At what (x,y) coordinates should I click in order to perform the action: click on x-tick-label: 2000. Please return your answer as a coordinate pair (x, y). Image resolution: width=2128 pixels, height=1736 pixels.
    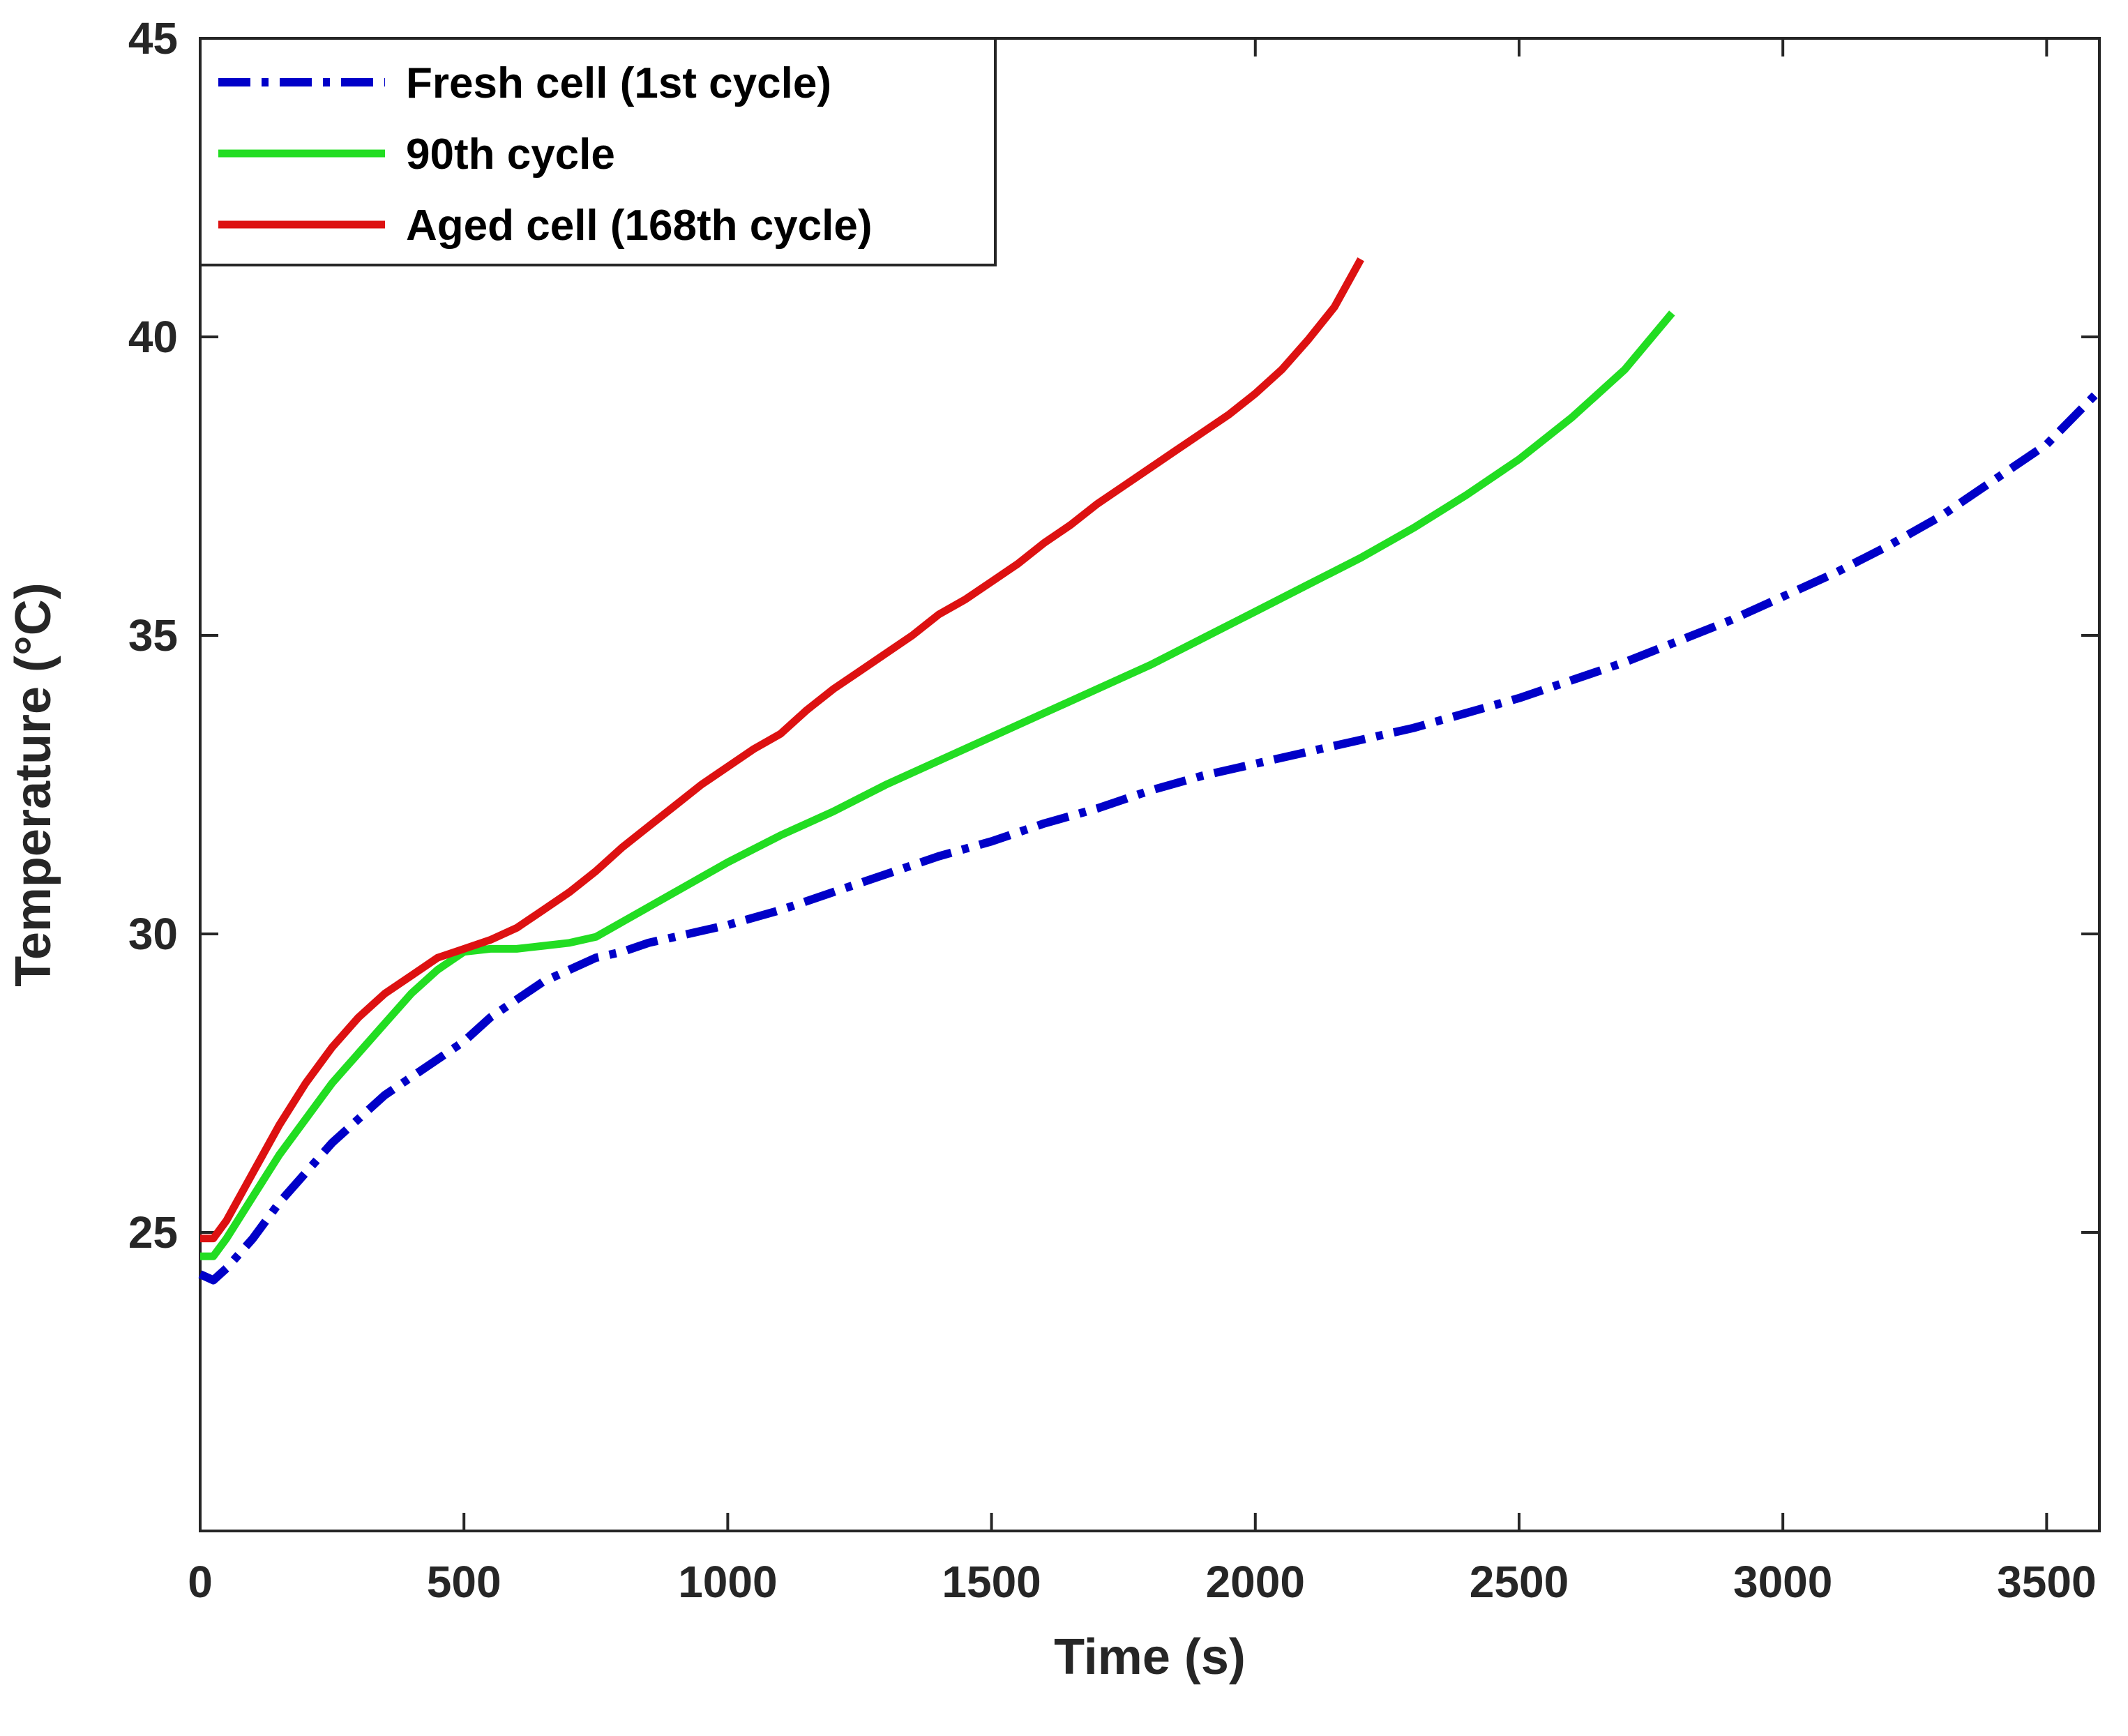
    Looking at the image, I should click on (1255, 1582).